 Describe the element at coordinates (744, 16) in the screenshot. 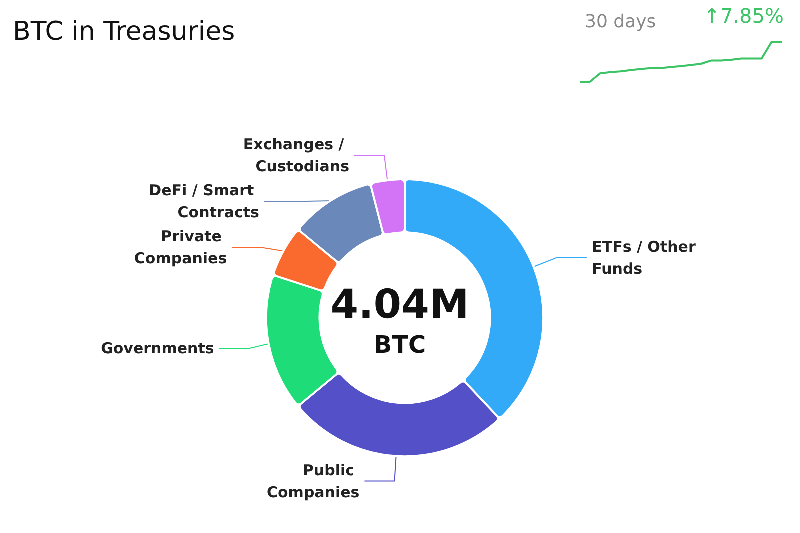

I see `text: ↑7.85%` at that location.